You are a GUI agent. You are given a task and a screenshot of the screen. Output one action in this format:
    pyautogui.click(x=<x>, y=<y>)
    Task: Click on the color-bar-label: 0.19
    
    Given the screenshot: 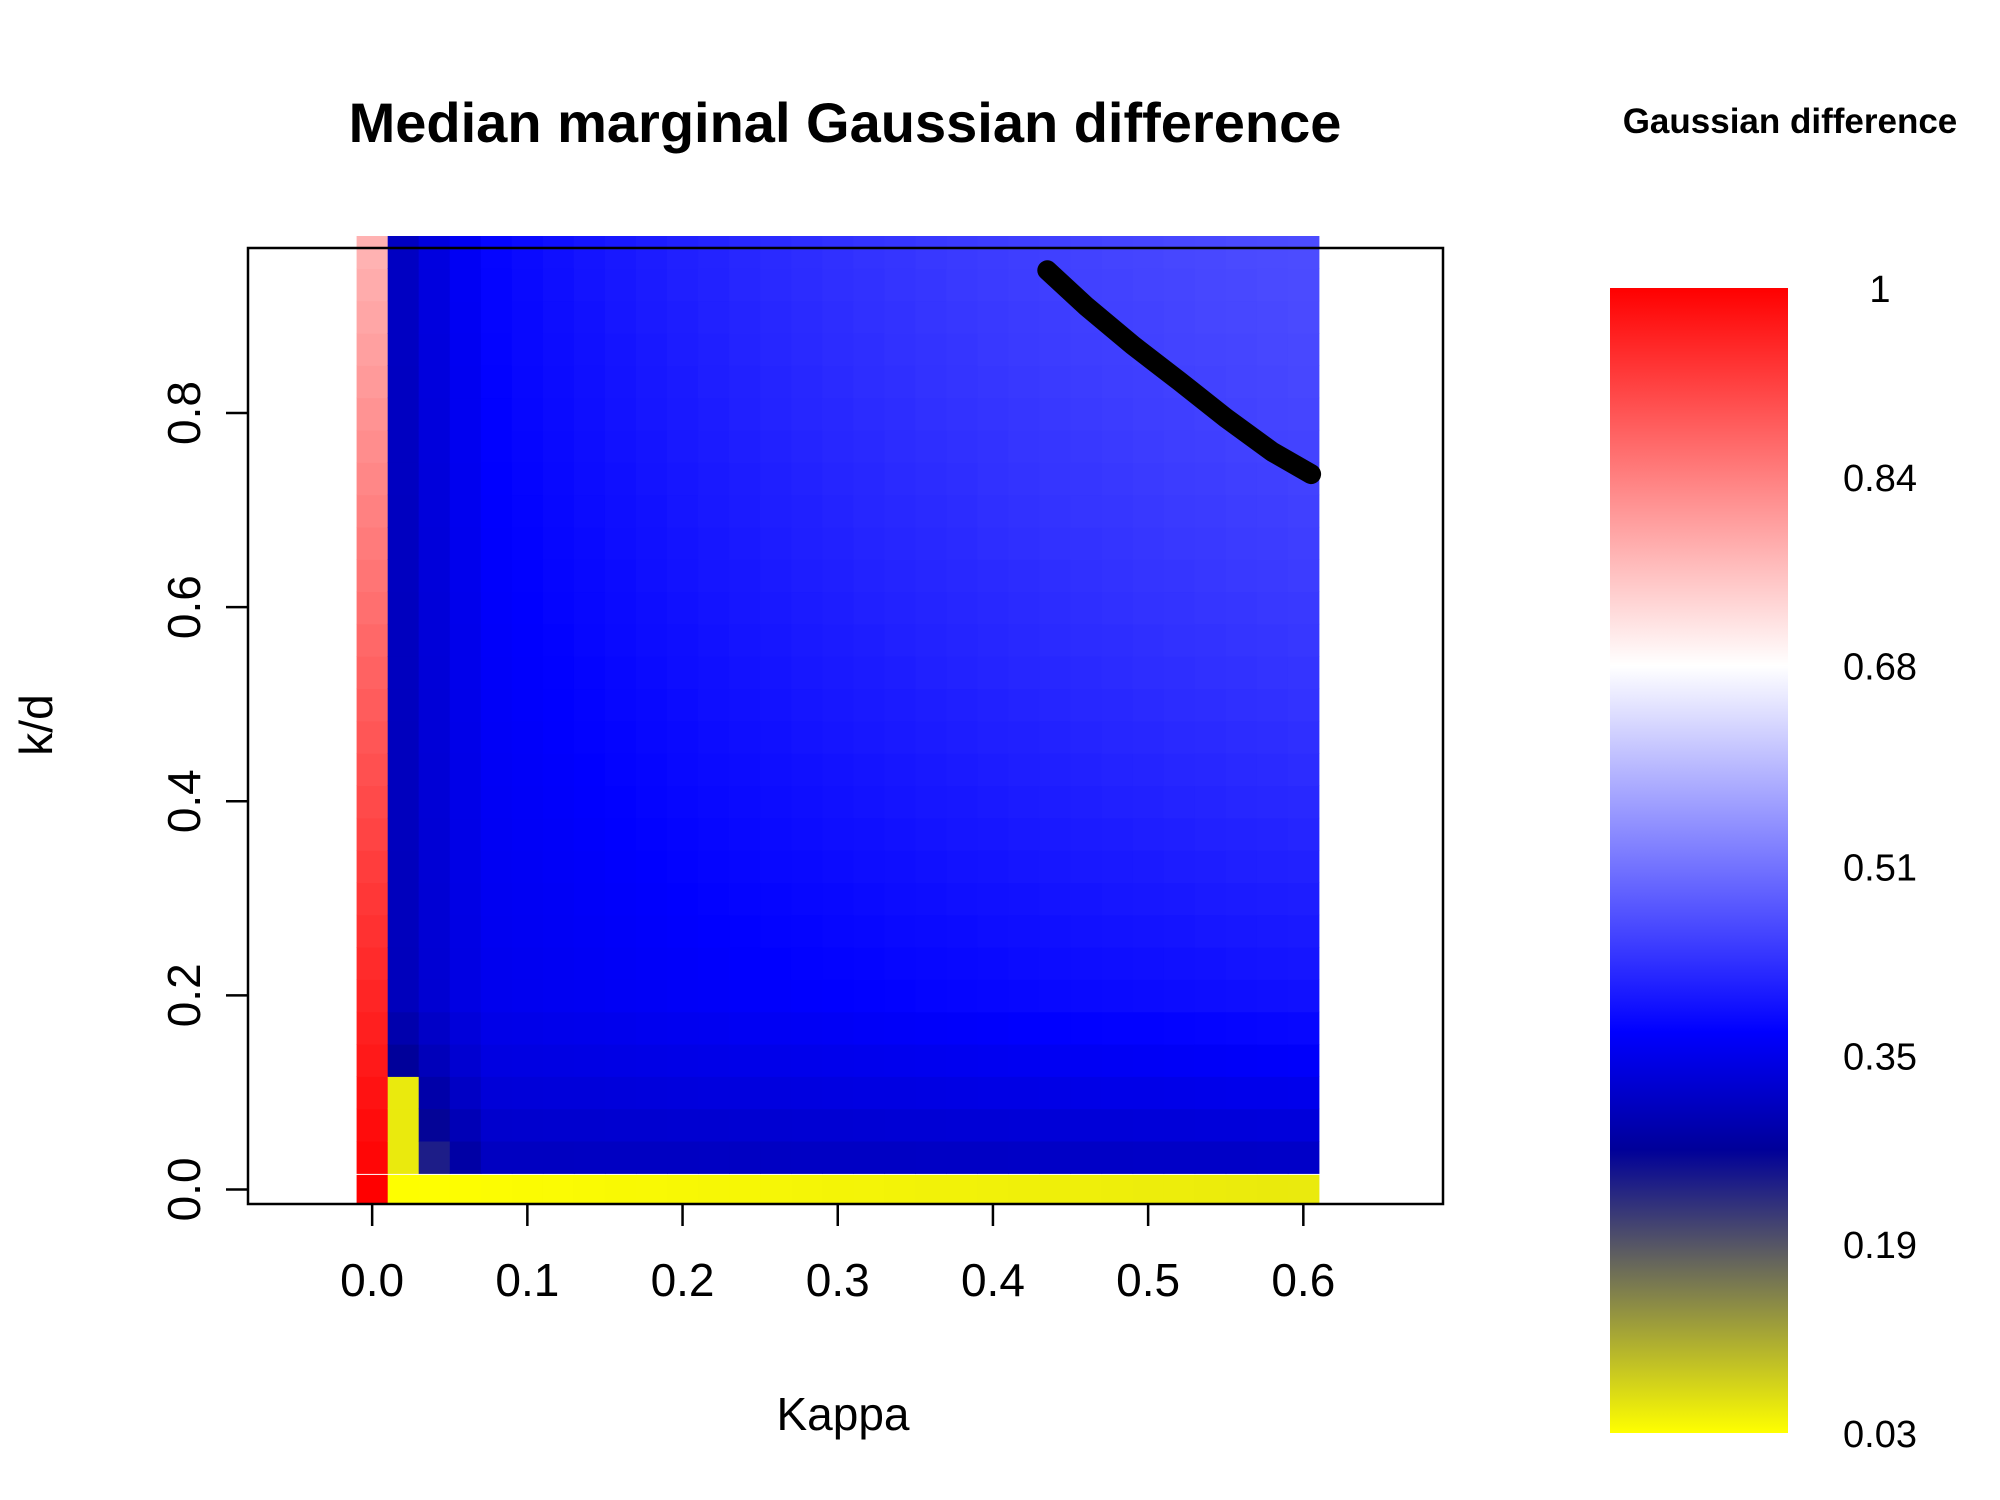 What is the action you would take?
    pyautogui.click(x=1880, y=1246)
    